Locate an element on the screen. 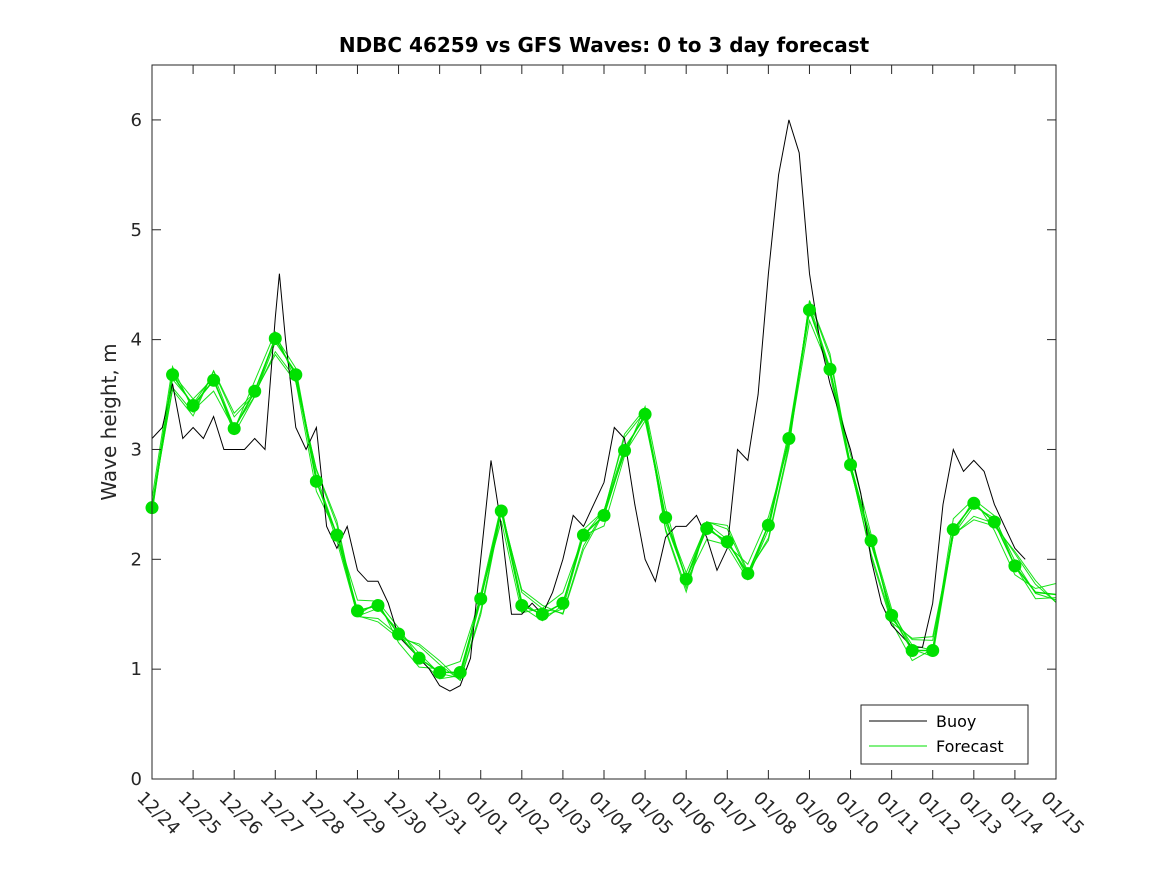 This screenshot has height=875, width=1167. x-tick-label: 01/08 is located at coordinates (775, 814).